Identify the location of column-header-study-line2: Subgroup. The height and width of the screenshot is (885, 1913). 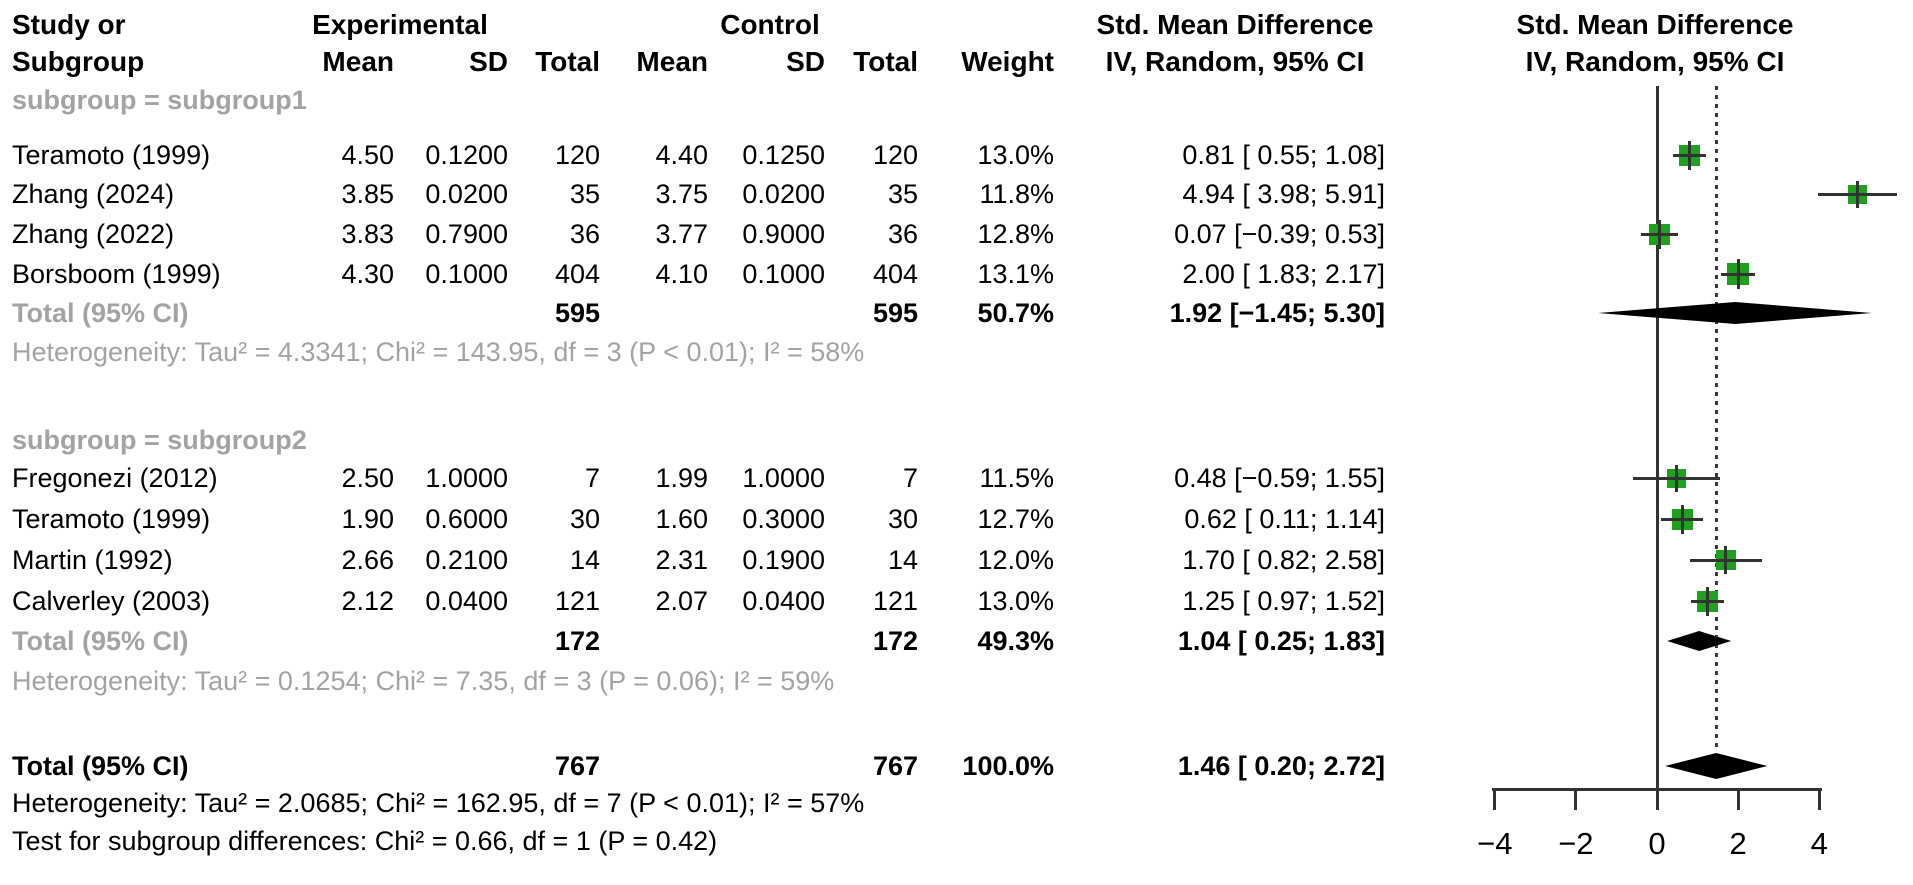
(78, 61).